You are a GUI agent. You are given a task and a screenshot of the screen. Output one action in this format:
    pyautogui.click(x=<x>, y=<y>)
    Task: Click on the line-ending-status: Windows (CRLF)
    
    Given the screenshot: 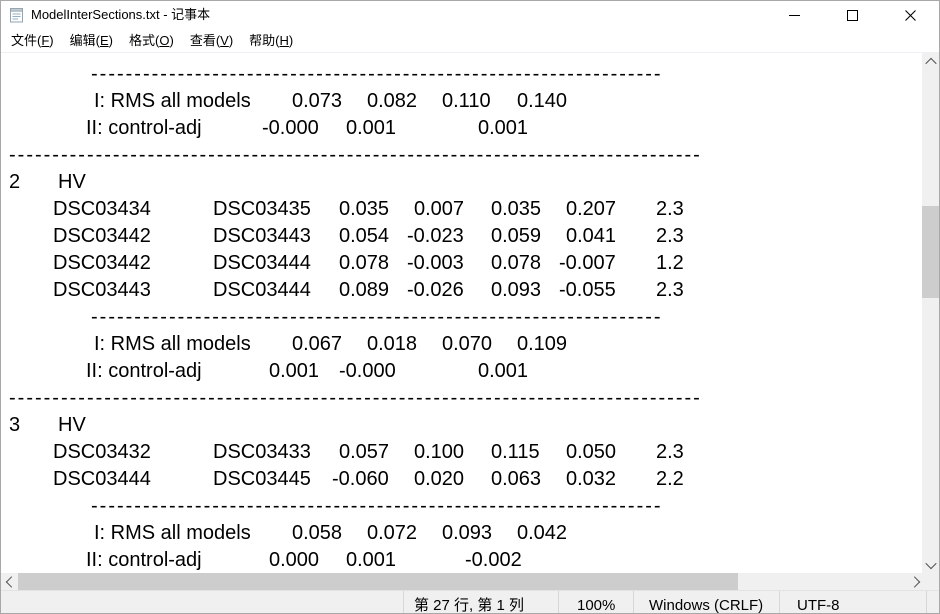 What is the action you would take?
    pyautogui.click(x=706, y=605)
    